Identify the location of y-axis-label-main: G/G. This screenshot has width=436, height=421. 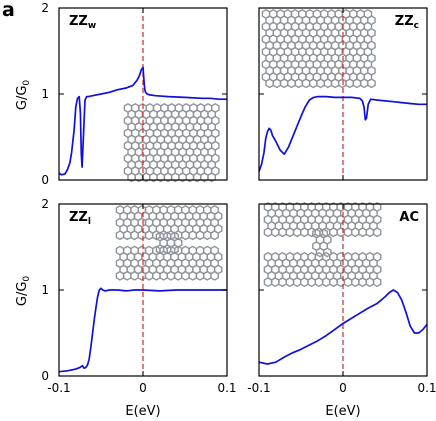
(22, 98).